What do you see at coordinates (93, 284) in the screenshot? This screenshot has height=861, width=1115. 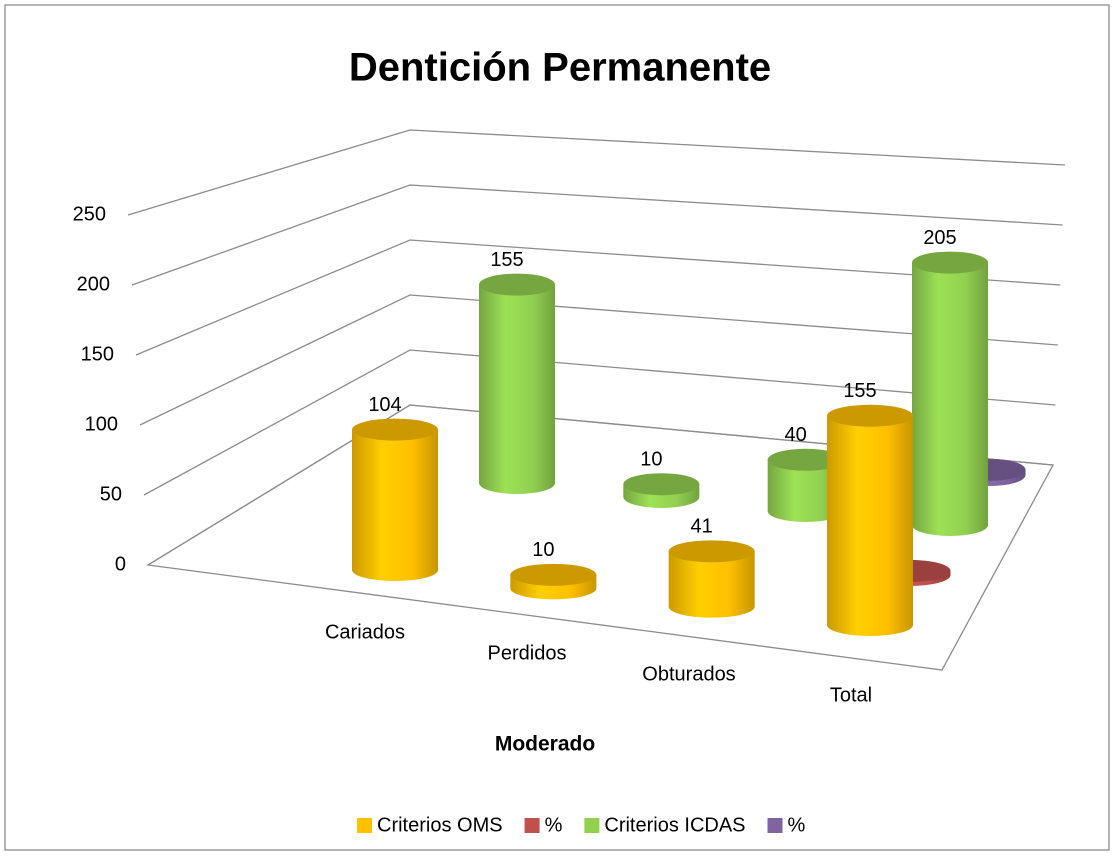 I see `y-tick-label: 200` at bounding box center [93, 284].